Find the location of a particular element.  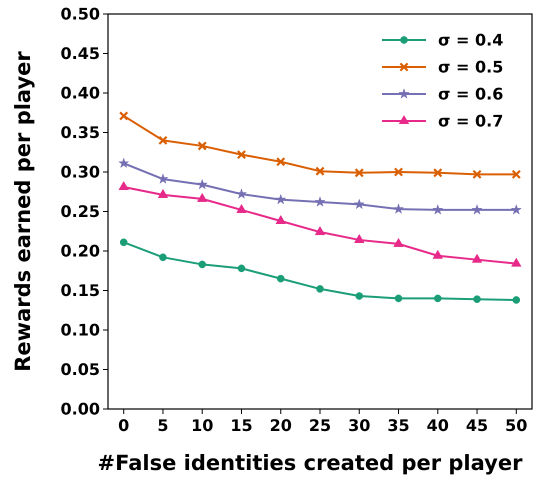

x-tick-label: 40 is located at coordinates (437, 425).